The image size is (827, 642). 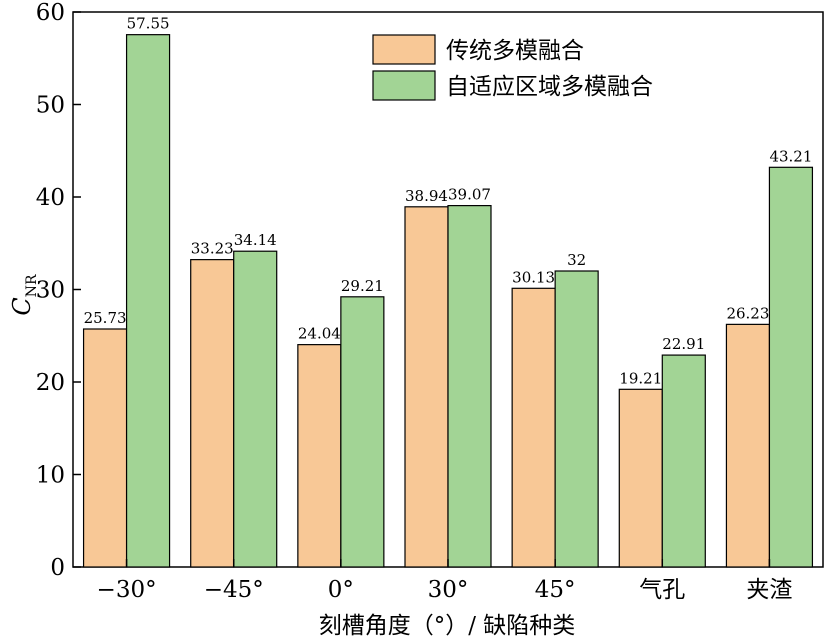 I want to click on data-label: 25.73, so click(x=105, y=318).